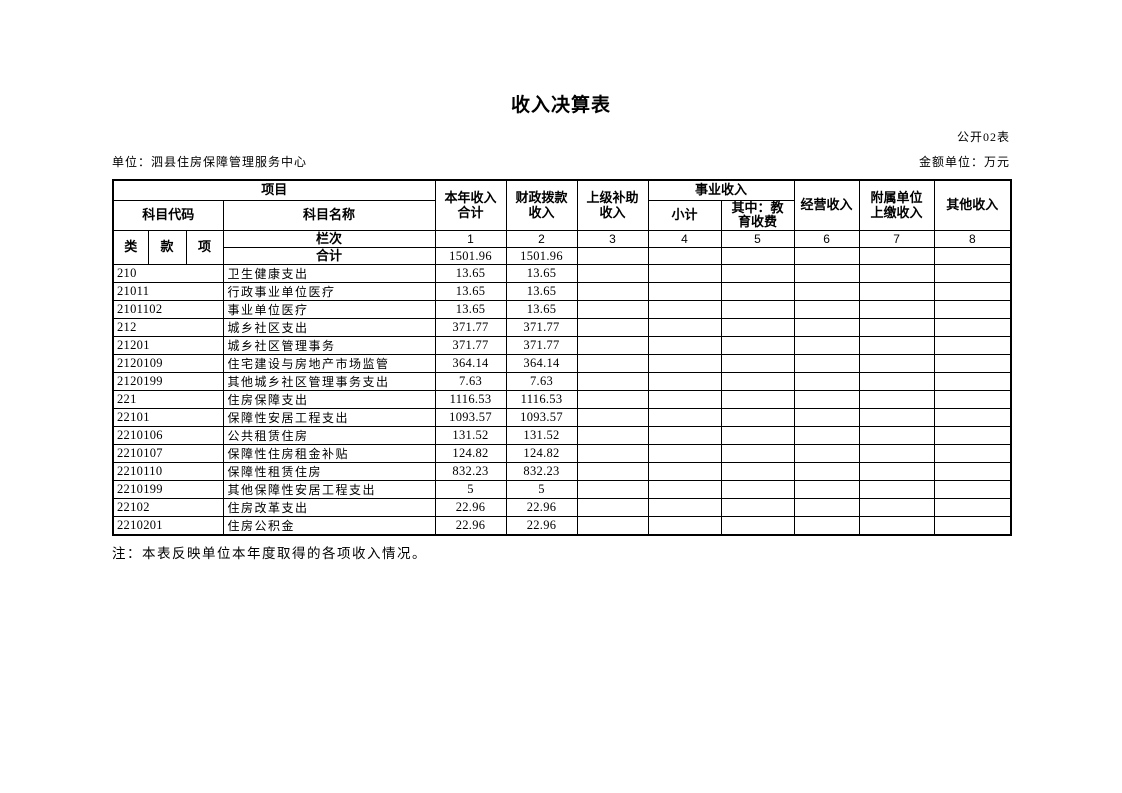 This screenshot has width=1122, height=793. What do you see at coordinates (896, 205) in the screenshot?
I see `header-col-affiliated-unit-income: 附属单位 上缴收入` at bounding box center [896, 205].